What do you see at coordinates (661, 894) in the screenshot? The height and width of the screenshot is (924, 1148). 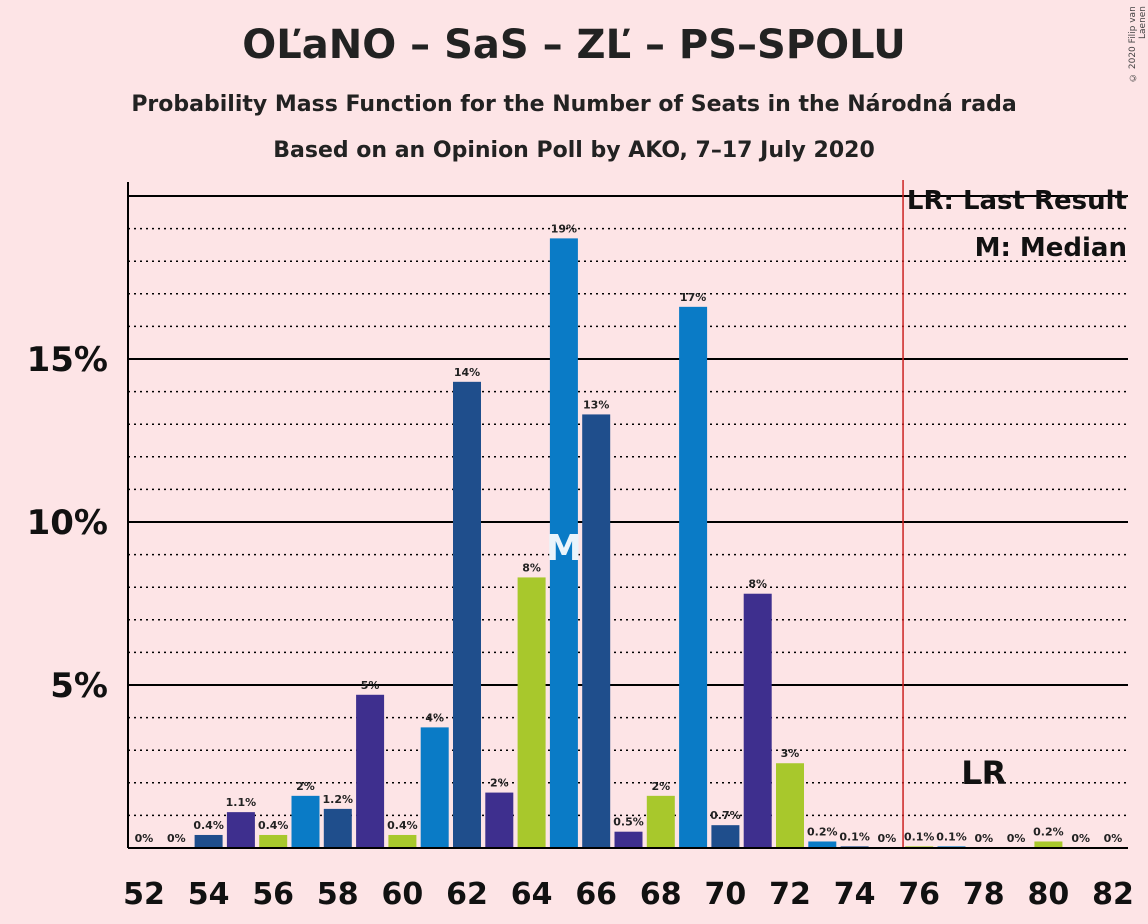 I see `x-tick-label: 68` at bounding box center [661, 894].